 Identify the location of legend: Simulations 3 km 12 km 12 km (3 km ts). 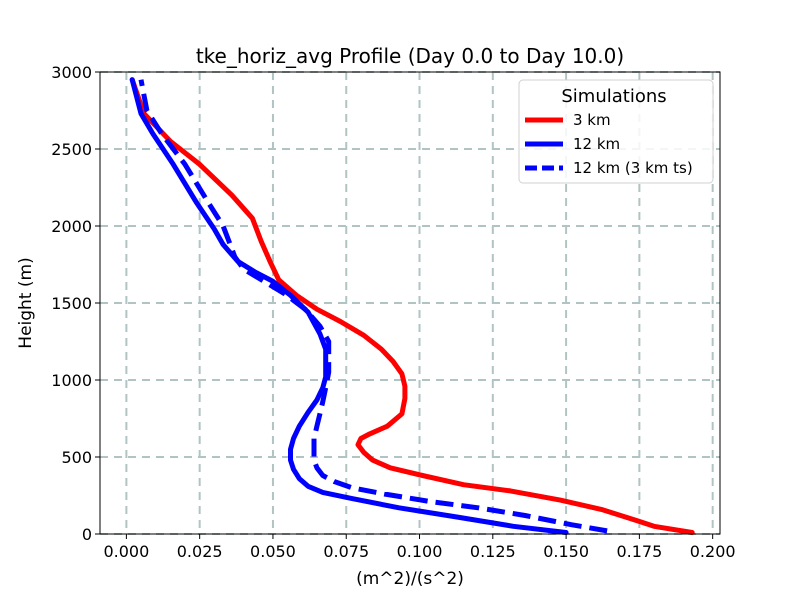
(616, 131).